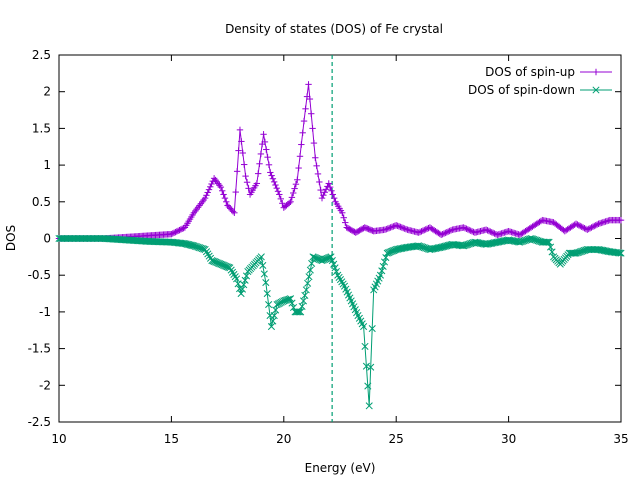  Describe the element at coordinates (396, 439) in the screenshot. I see `x-tick-label: 25` at that location.